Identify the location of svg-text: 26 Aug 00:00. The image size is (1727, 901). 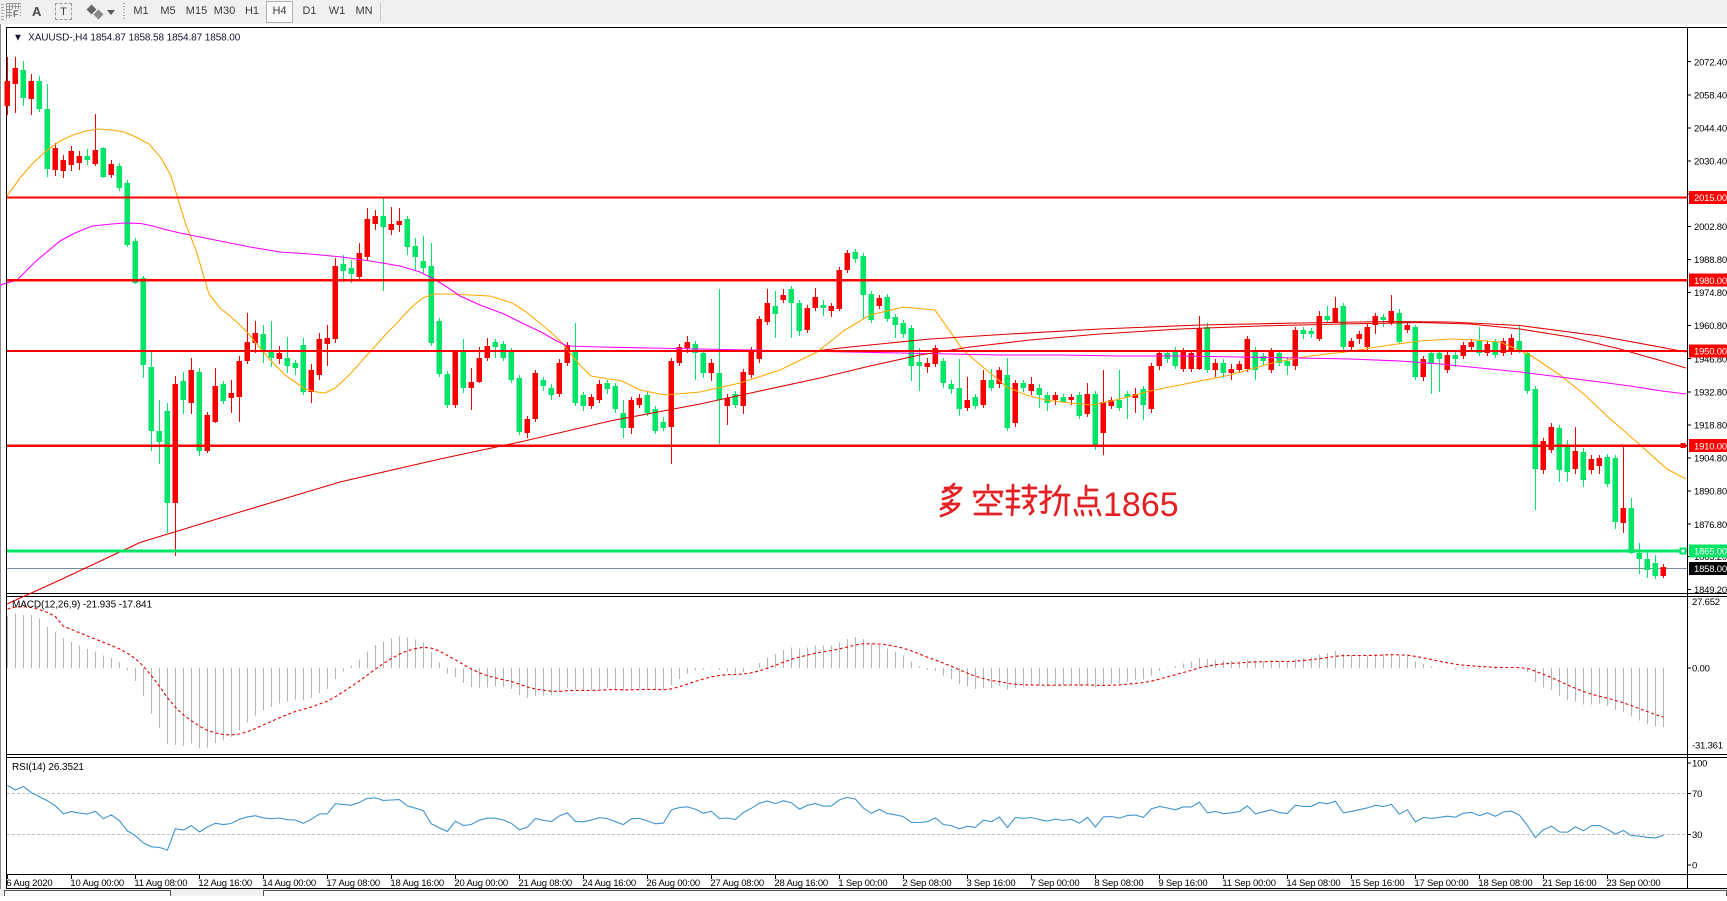
(673, 883).